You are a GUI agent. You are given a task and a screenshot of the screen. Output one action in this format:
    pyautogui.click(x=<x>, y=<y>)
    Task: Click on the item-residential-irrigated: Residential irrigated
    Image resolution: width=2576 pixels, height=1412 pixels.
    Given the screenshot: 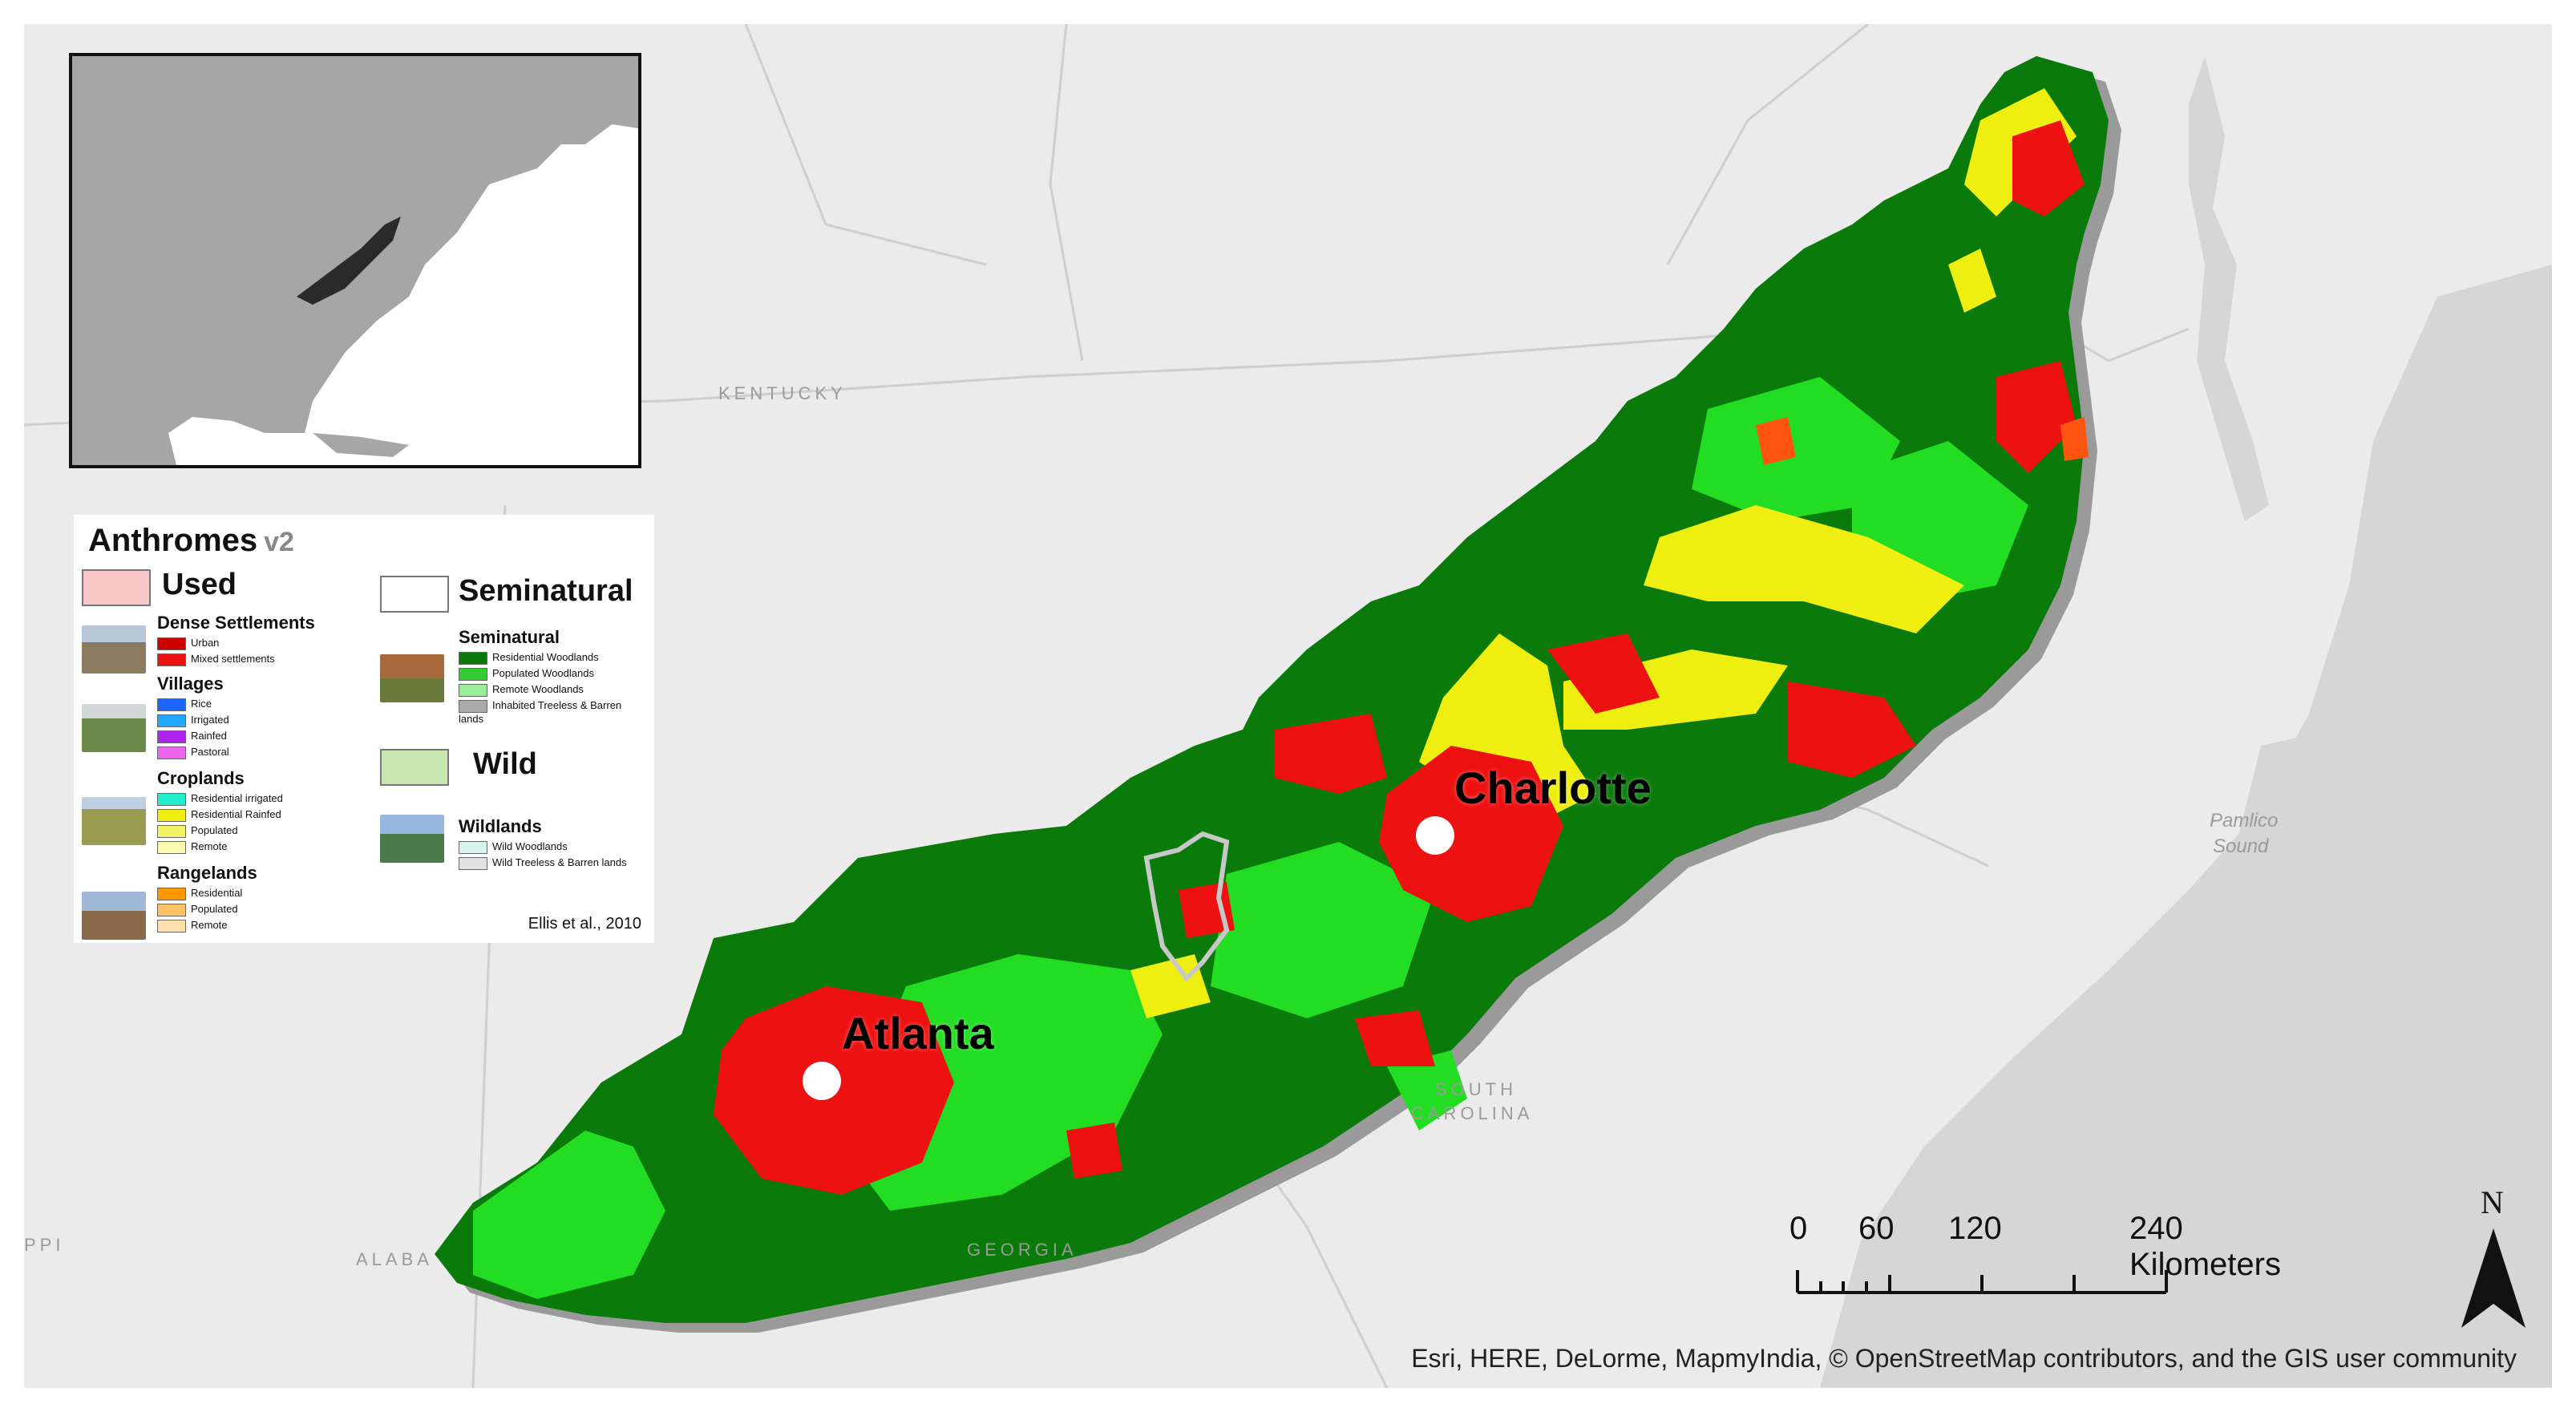 What is the action you would take?
    pyautogui.click(x=220, y=799)
    